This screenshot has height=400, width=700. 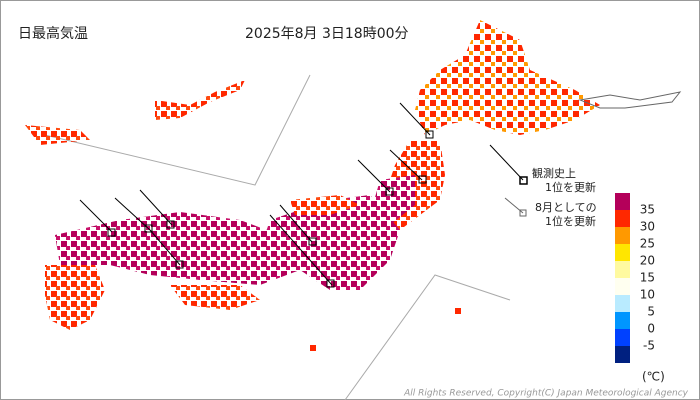 What do you see at coordinates (647, 210) in the screenshot?
I see `legend-label: 35` at bounding box center [647, 210].